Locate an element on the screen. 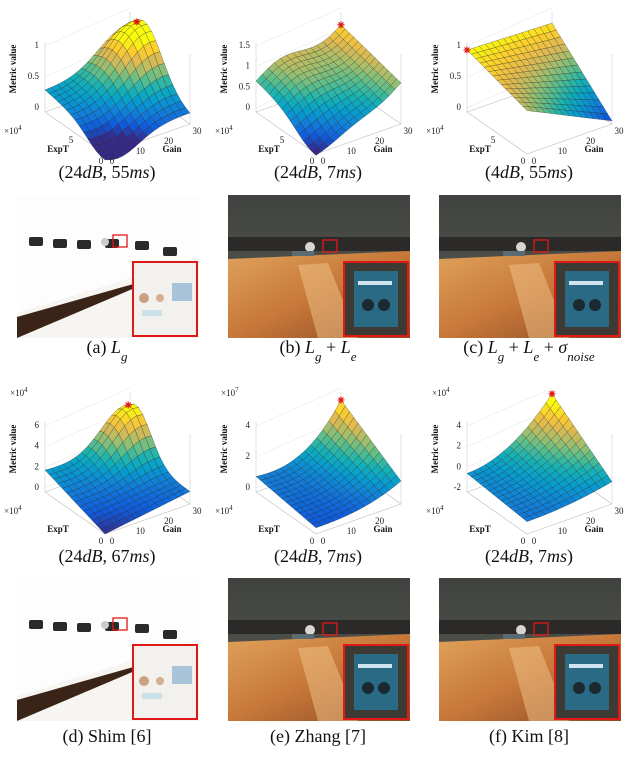 The height and width of the screenshot is (761, 634). surface-patch is located at coordinates (528, 518).